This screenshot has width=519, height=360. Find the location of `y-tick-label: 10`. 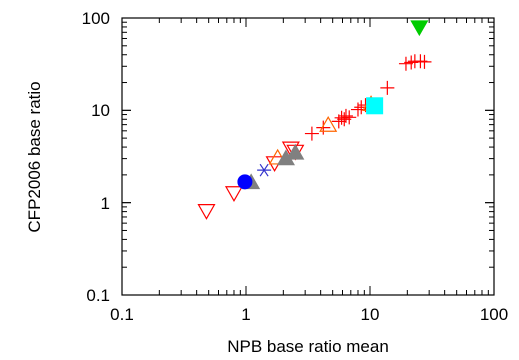

y-tick-label: 10 is located at coordinates (100, 110).